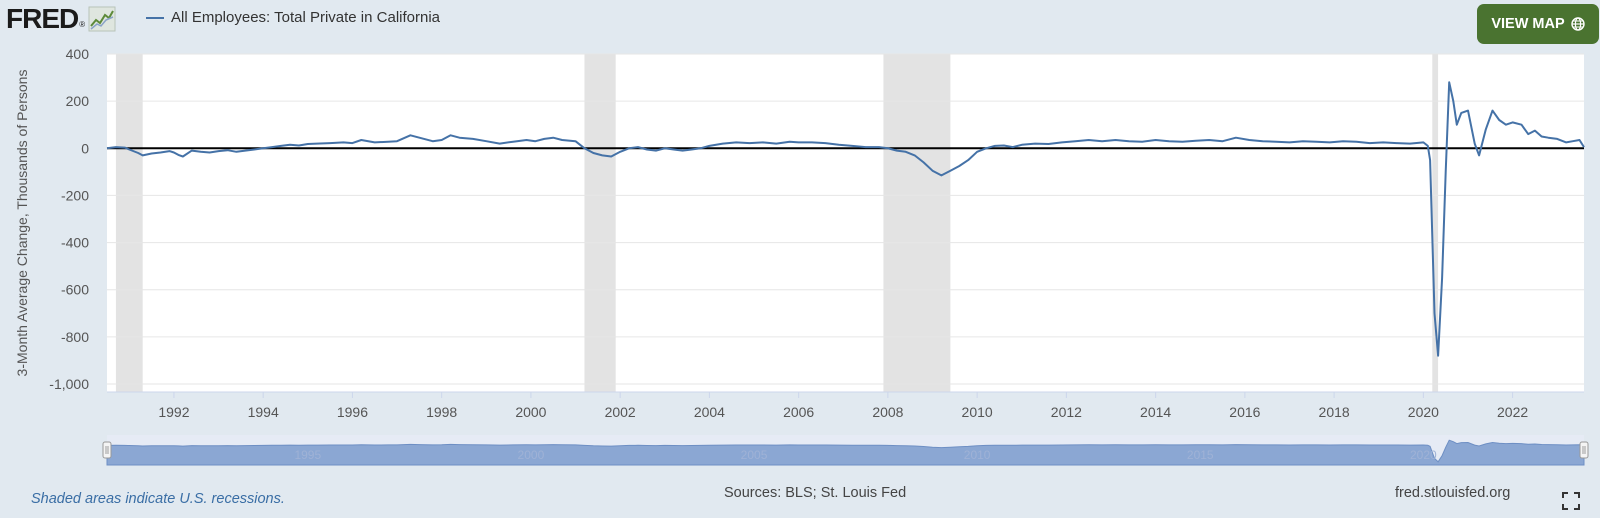  What do you see at coordinates (42, 18) in the screenshot?
I see `logo-text: FRED` at bounding box center [42, 18].